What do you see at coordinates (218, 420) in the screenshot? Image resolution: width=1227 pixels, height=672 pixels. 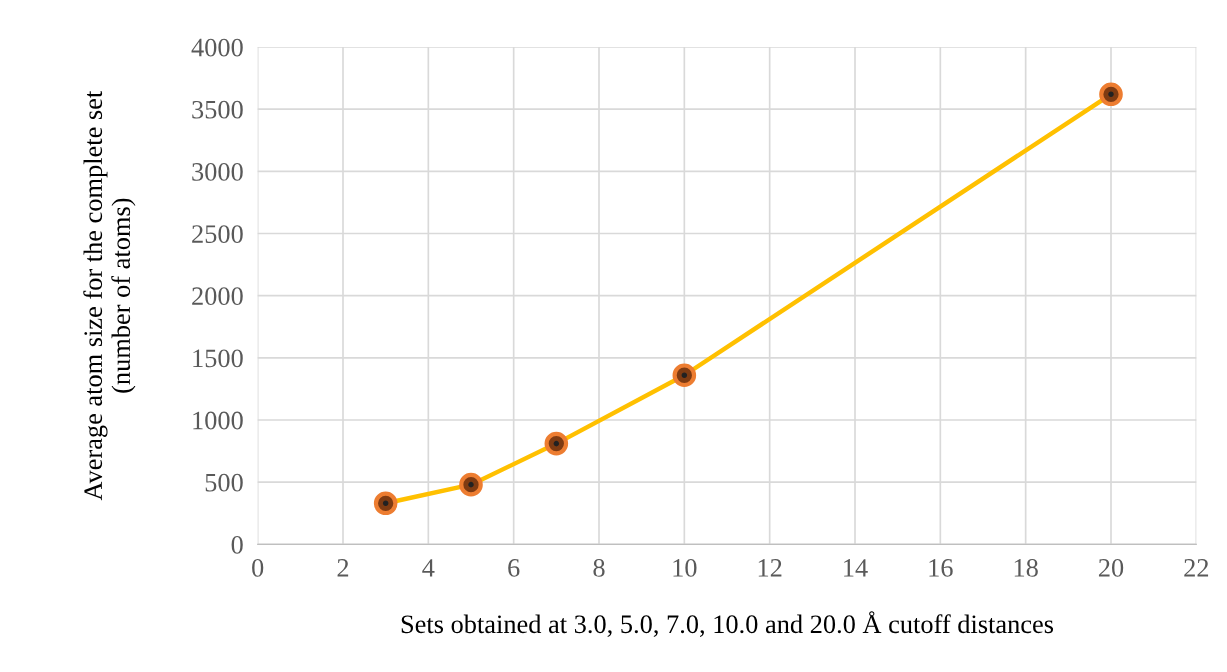 I see `y-tick-label: 1000` at bounding box center [218, 420].